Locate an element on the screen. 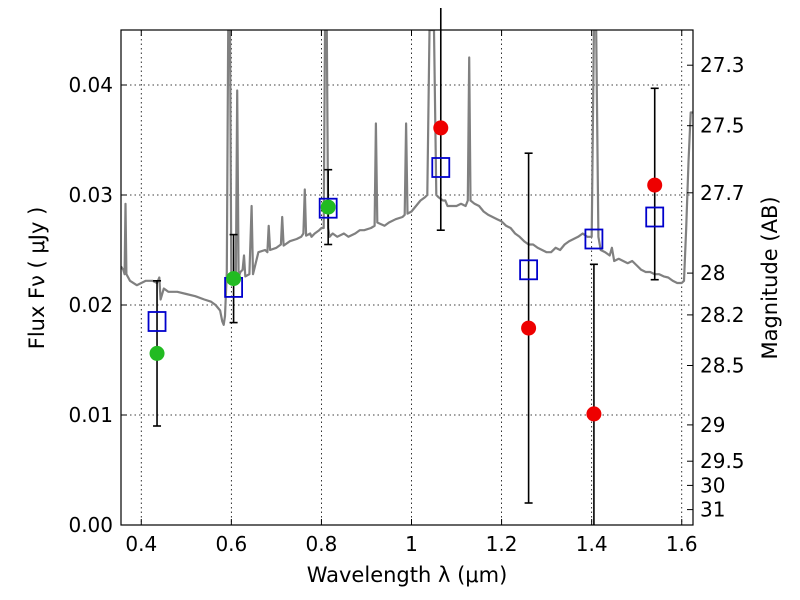  right-tick-label: 28.2 is located at coordinates (722, 315).